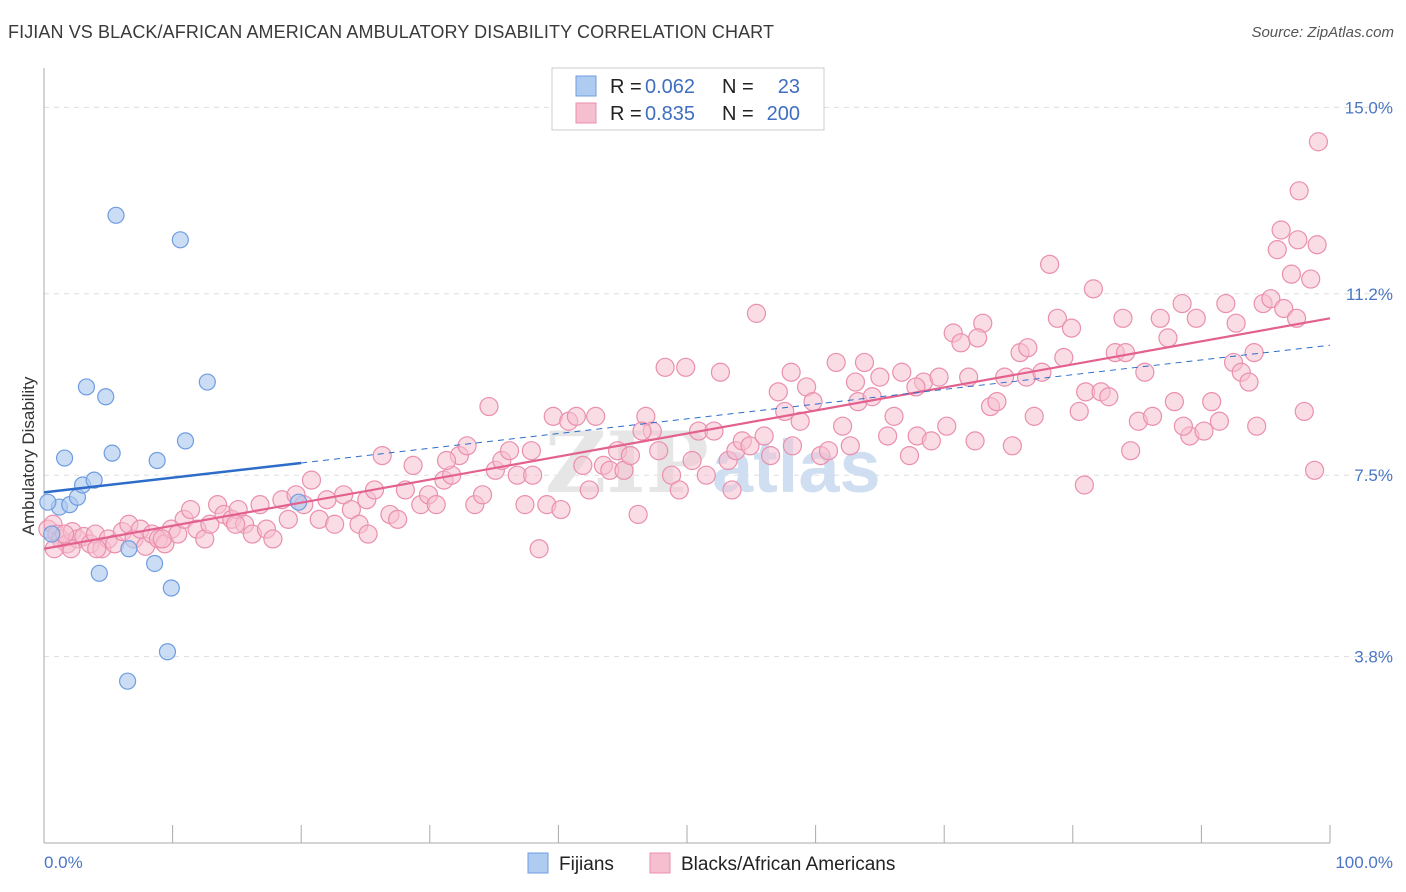 This screenshot has width=1406, height=892. I want to click on y-tick-label-0: 3.8%, so click(1373, 657).